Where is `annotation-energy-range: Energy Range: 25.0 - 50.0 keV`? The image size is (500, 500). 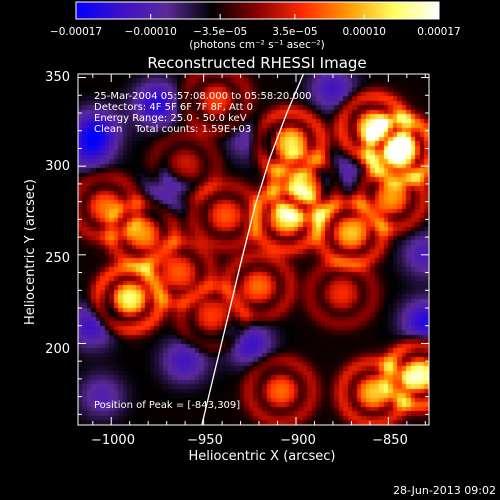 annotation-energy-range: Energy Range: 25.0 - 50.0 keV is located at coordinates (170, 118).